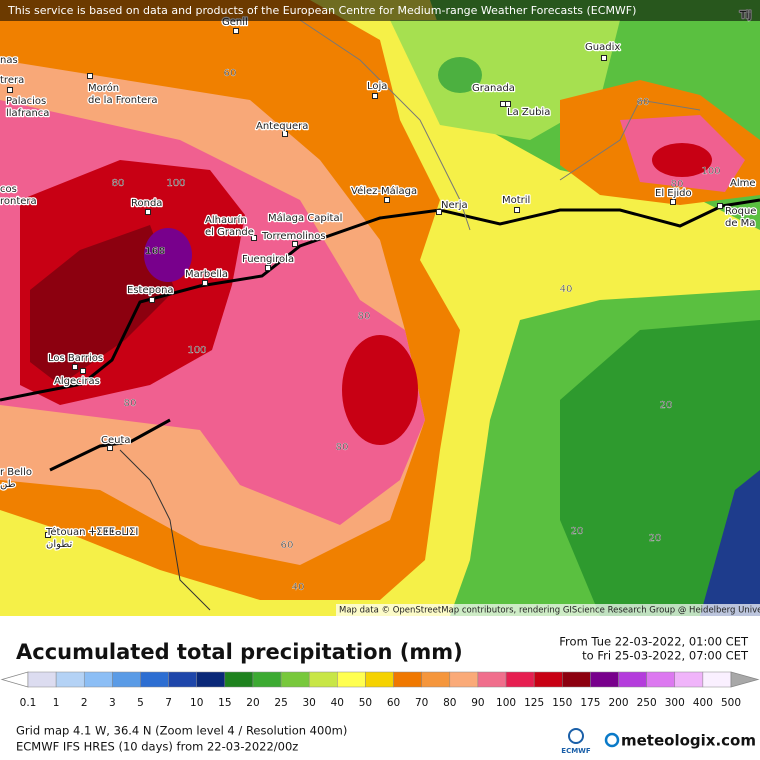  What do you see at coordinates (268, 259) in the screenshot?
I see `place-label: Fuengirola` at bounding box center [268, 259].